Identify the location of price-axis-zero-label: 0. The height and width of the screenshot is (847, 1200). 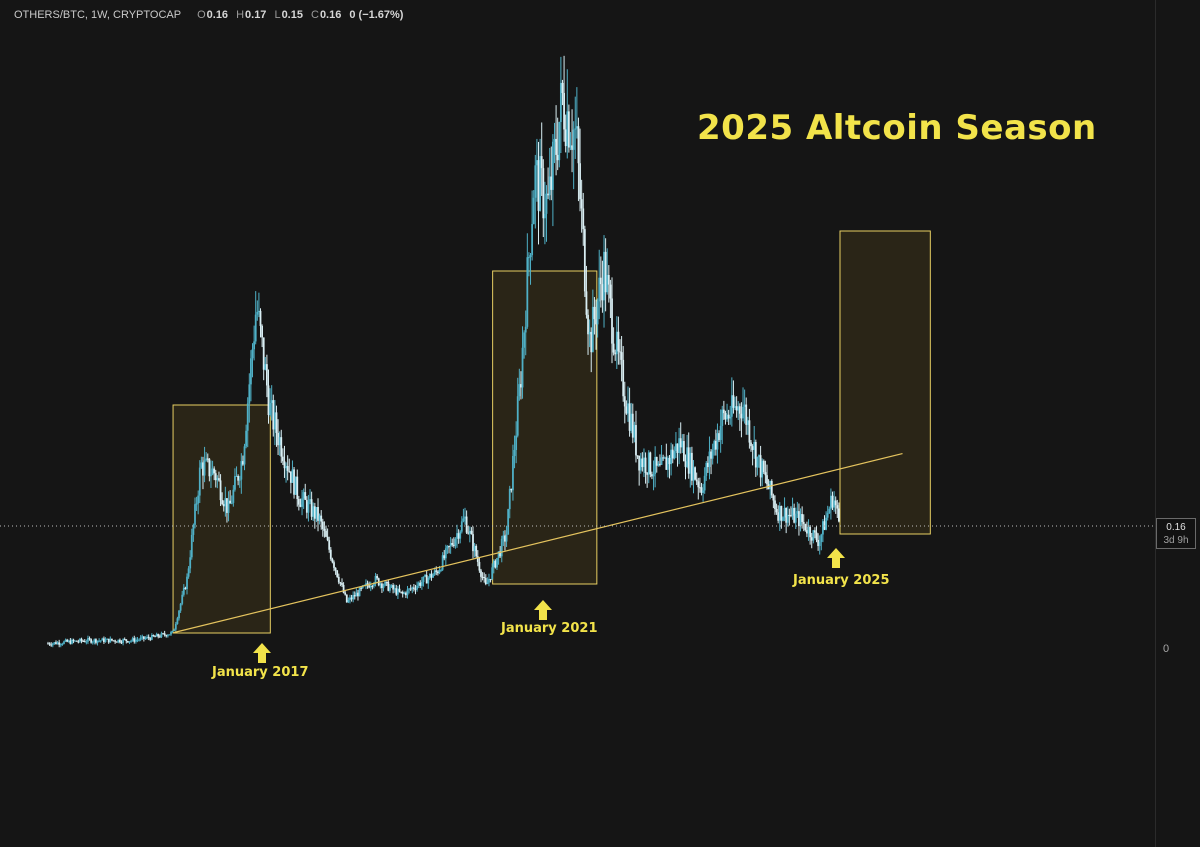
(1166, 649).